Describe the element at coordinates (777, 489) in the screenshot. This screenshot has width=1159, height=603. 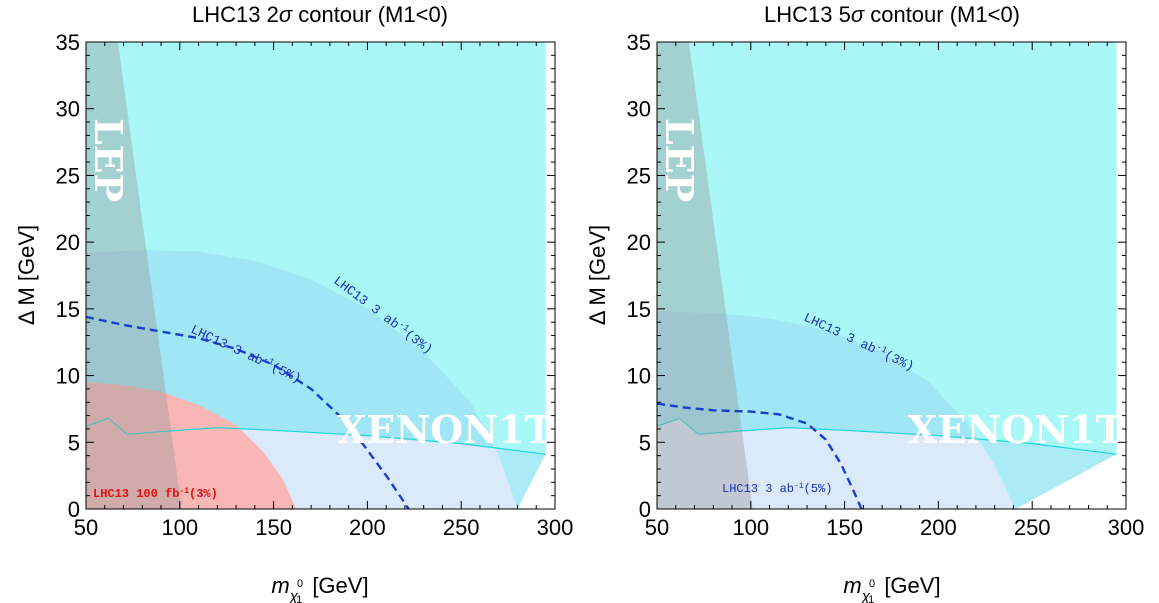
I see `curve-5pct-label: LHC13 3 ab-1(5%)` at that location.